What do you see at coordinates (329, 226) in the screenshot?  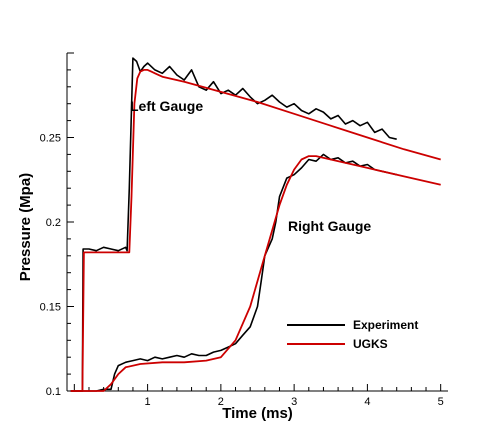 I see `annotation-right-gauge: Right Gauge` at bounding box center [329, 226].